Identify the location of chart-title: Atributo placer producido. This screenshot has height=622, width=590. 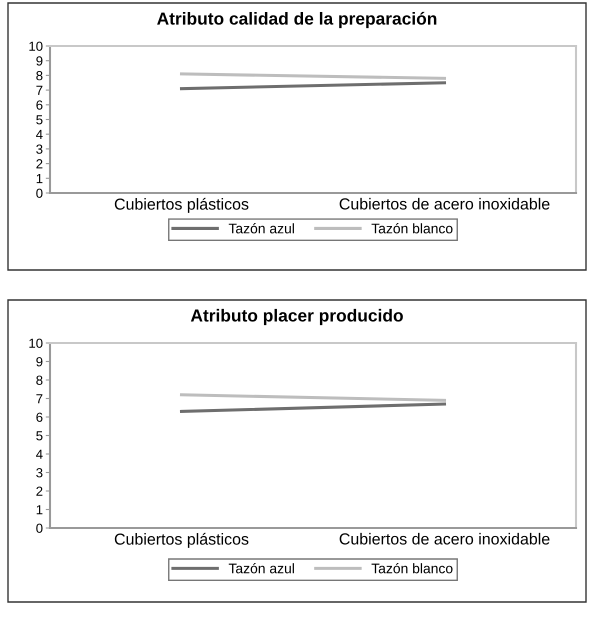
(296, 317).